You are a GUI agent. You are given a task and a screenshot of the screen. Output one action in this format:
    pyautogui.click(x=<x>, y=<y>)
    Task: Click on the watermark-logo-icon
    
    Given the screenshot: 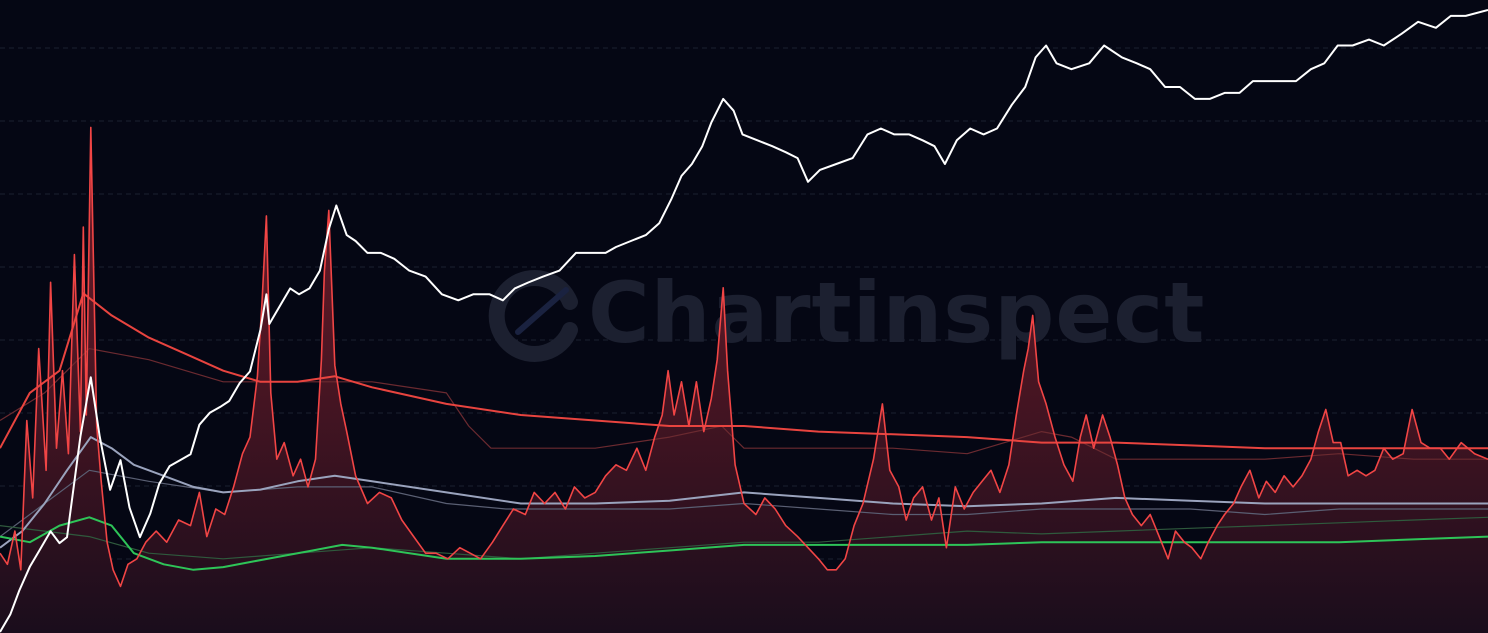 What is the action you would take?
    pyautogui.click(x=533, y=316)
    